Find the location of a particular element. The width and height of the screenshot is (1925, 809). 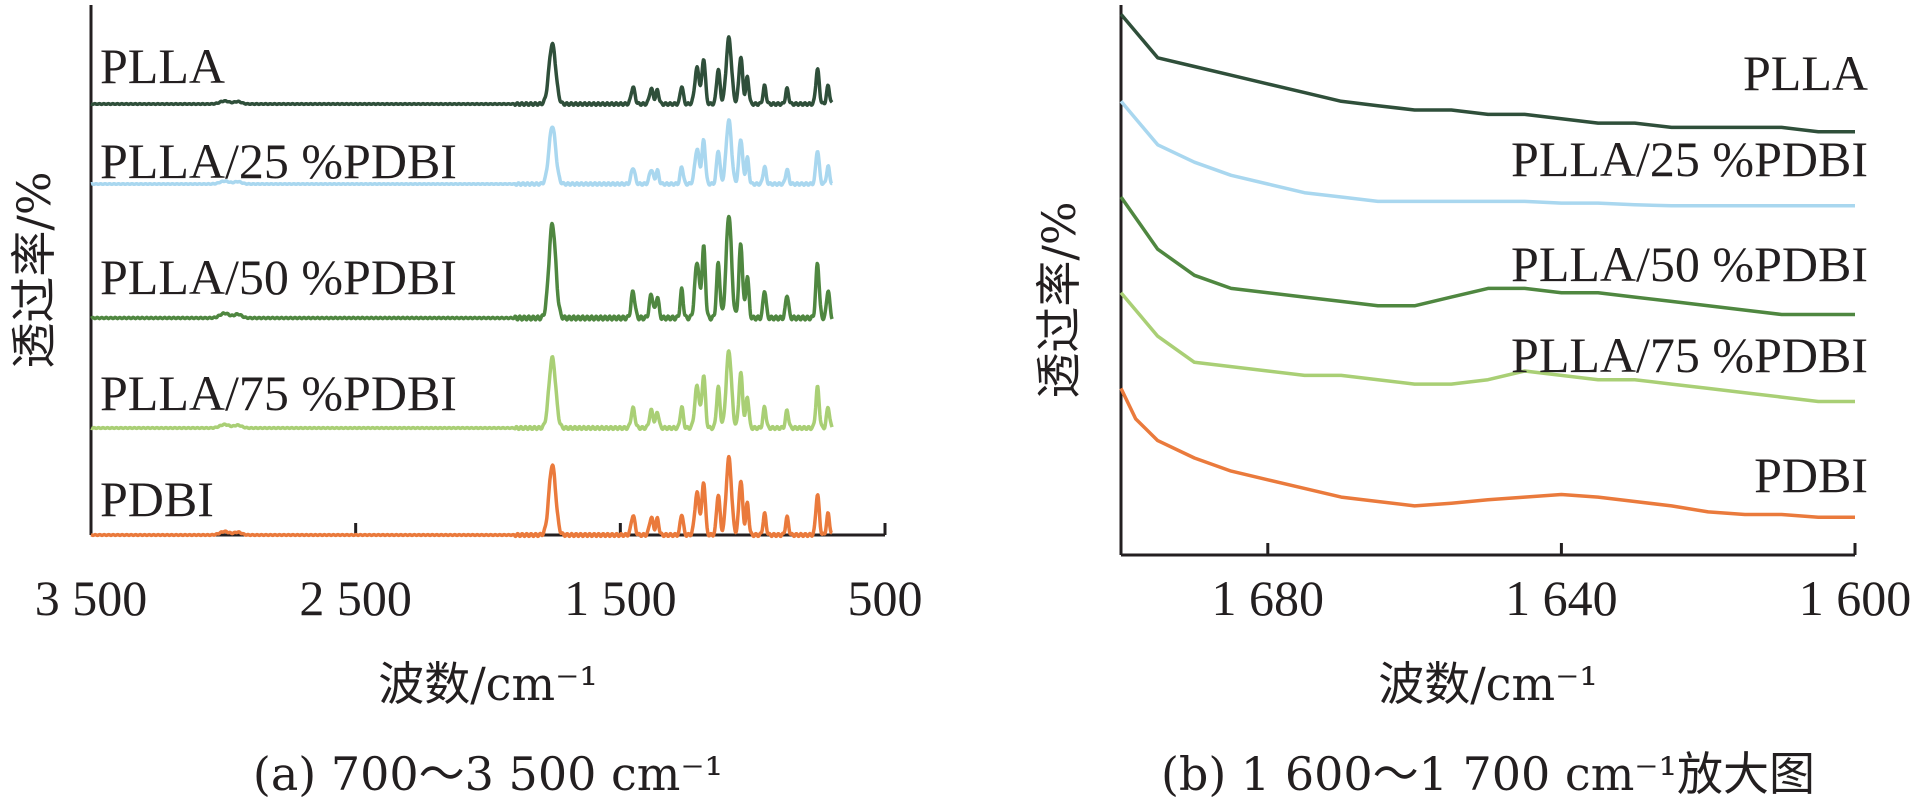

panel-a-x-tick-label: 3 500 is located at coordinates (91, 598).